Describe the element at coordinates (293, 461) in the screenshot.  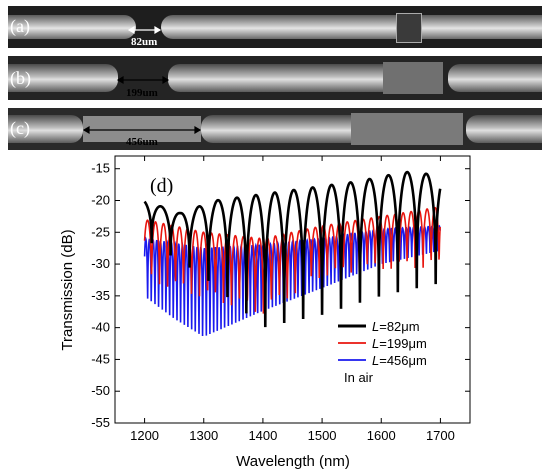
I see `x-axis-label: Wavelength (nm)` at that location.